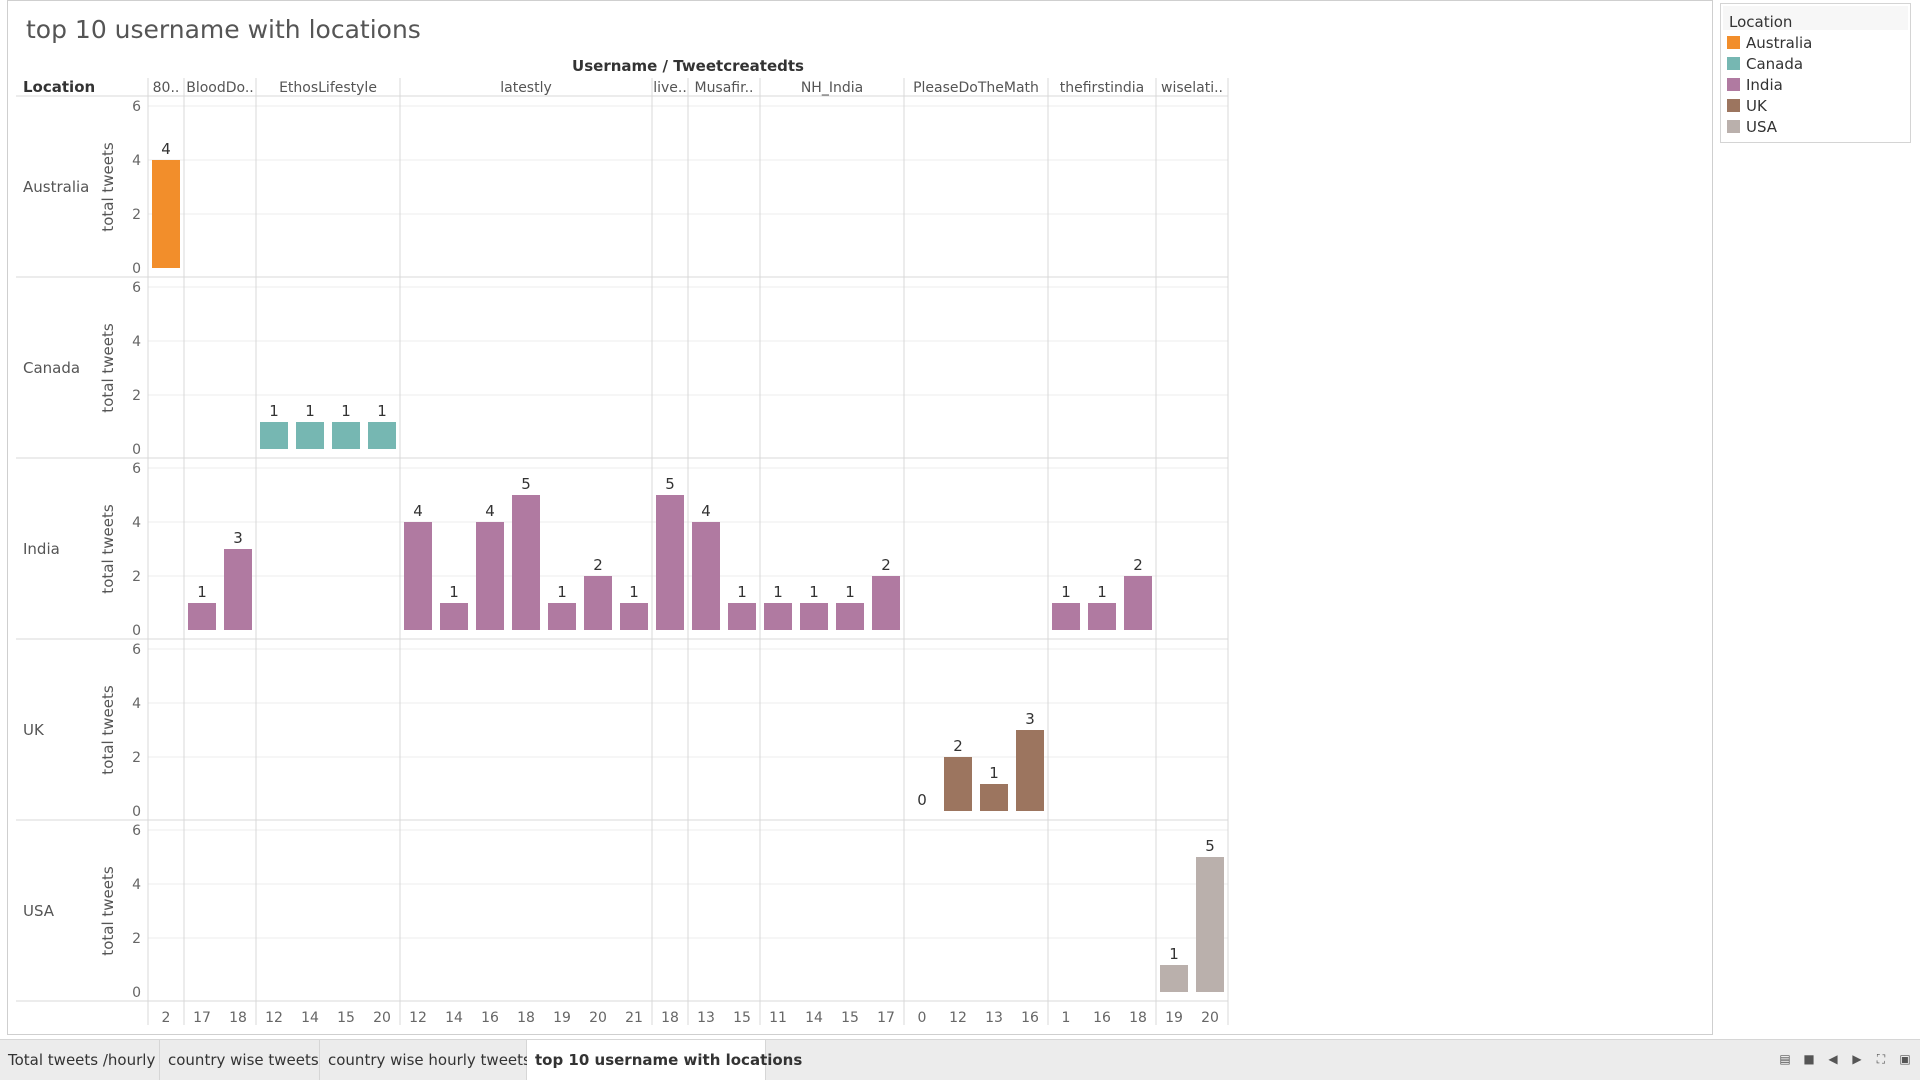  What do you see at coordinates (1030, 719) in the screenshot?
I see `bar-data-label: 3` at bounding box center [1030, 719].